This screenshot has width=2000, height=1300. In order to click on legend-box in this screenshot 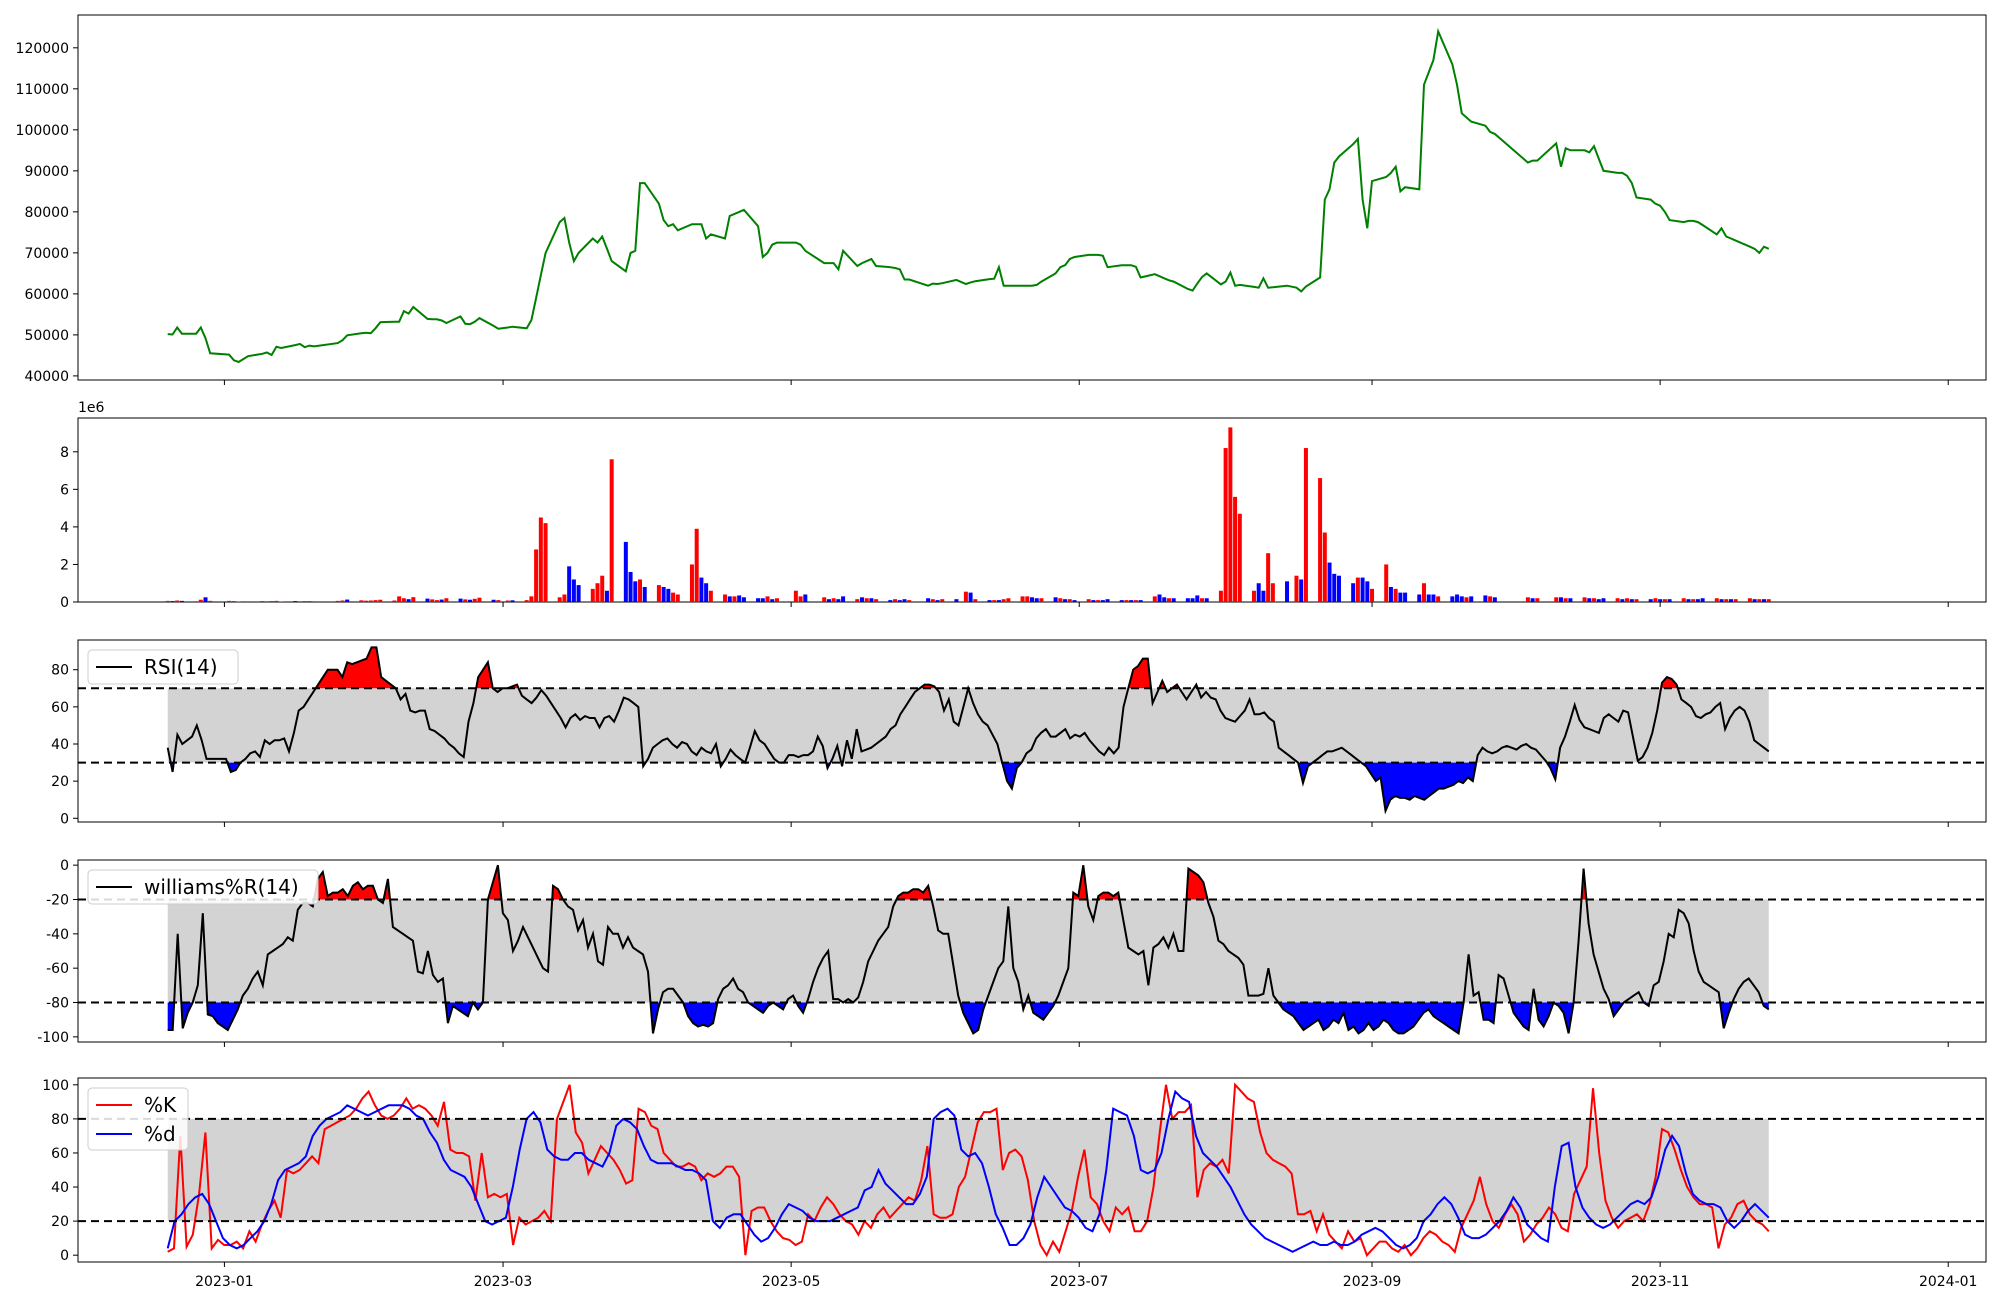, I will do `click(163, 667)`.